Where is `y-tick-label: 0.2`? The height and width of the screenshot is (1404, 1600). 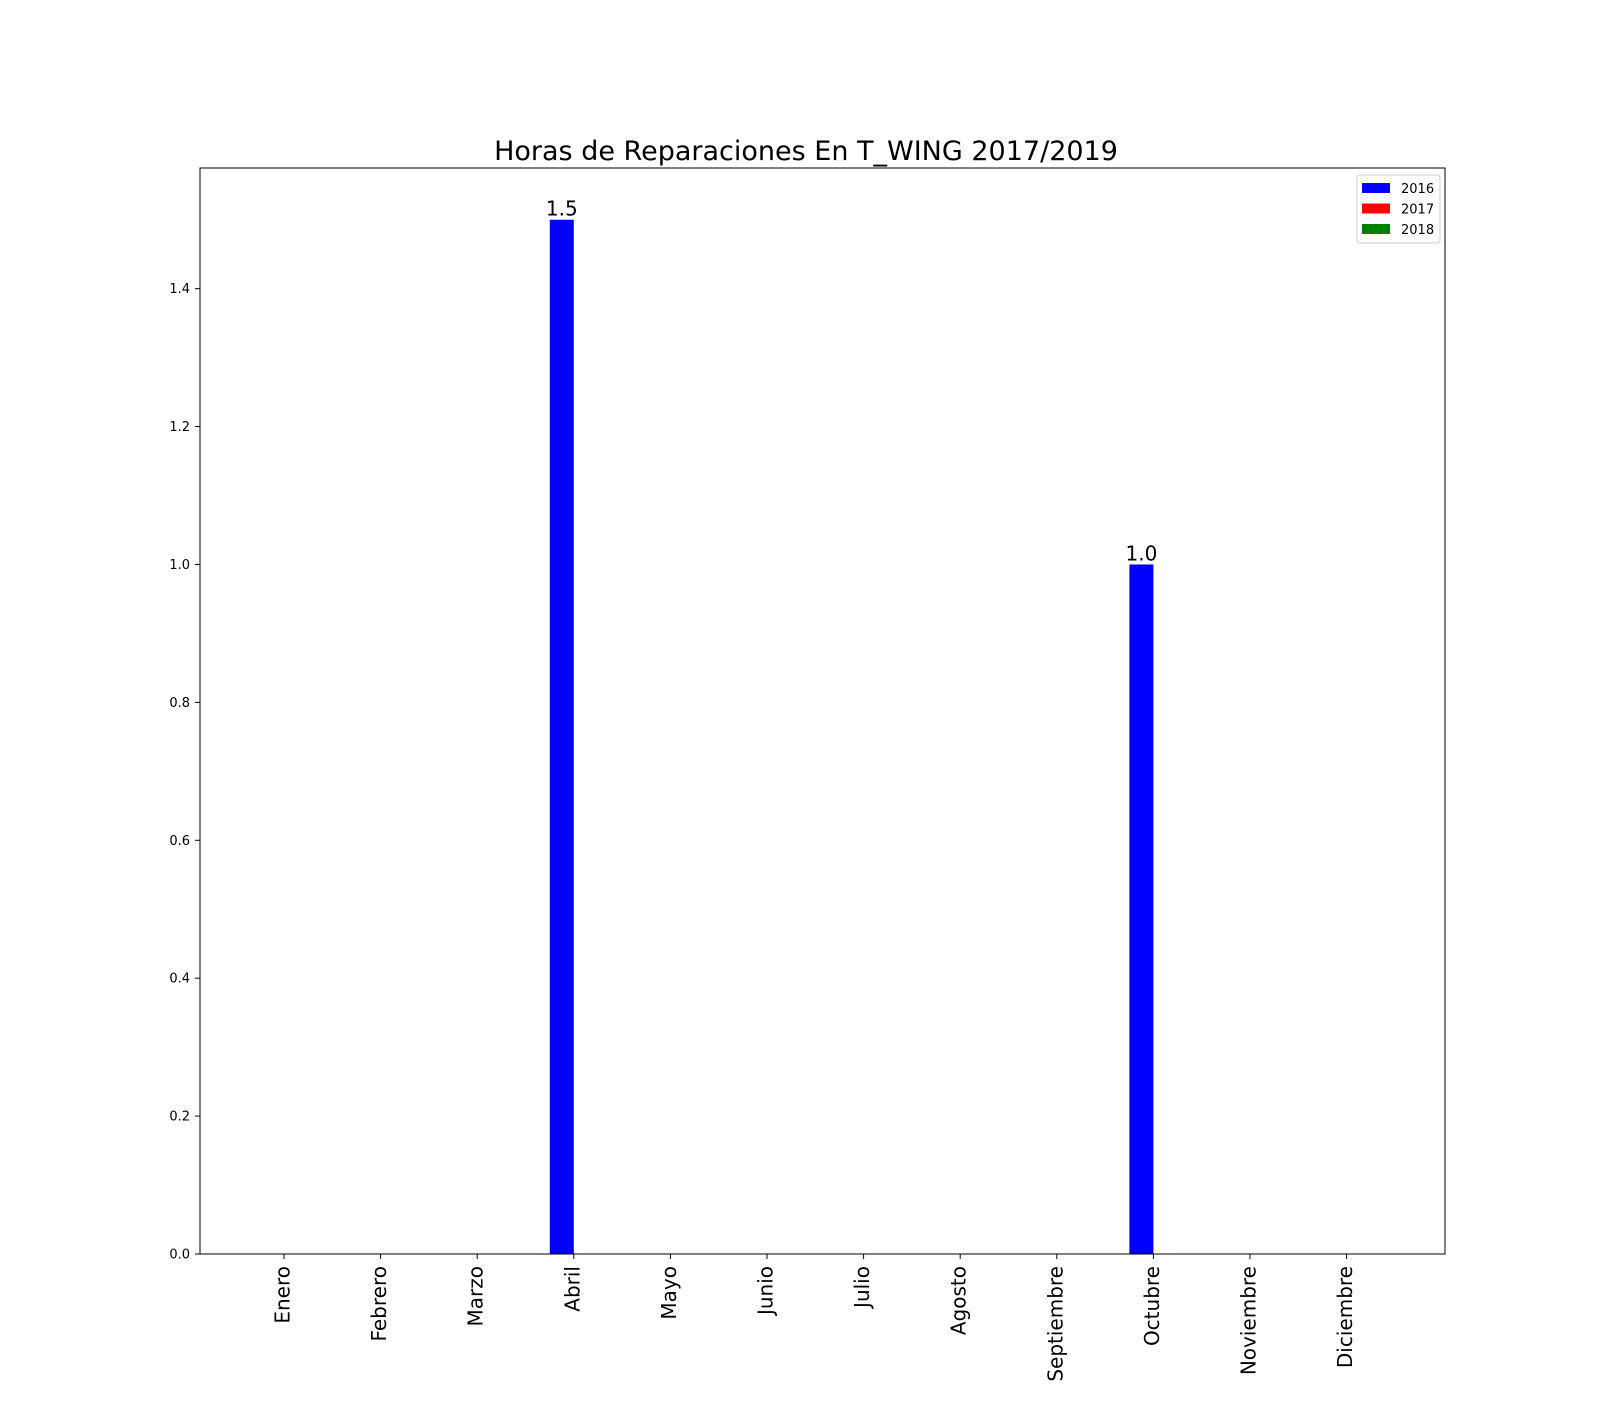 y-tick-label: 0.2 is located at coordinates (179, 1117).